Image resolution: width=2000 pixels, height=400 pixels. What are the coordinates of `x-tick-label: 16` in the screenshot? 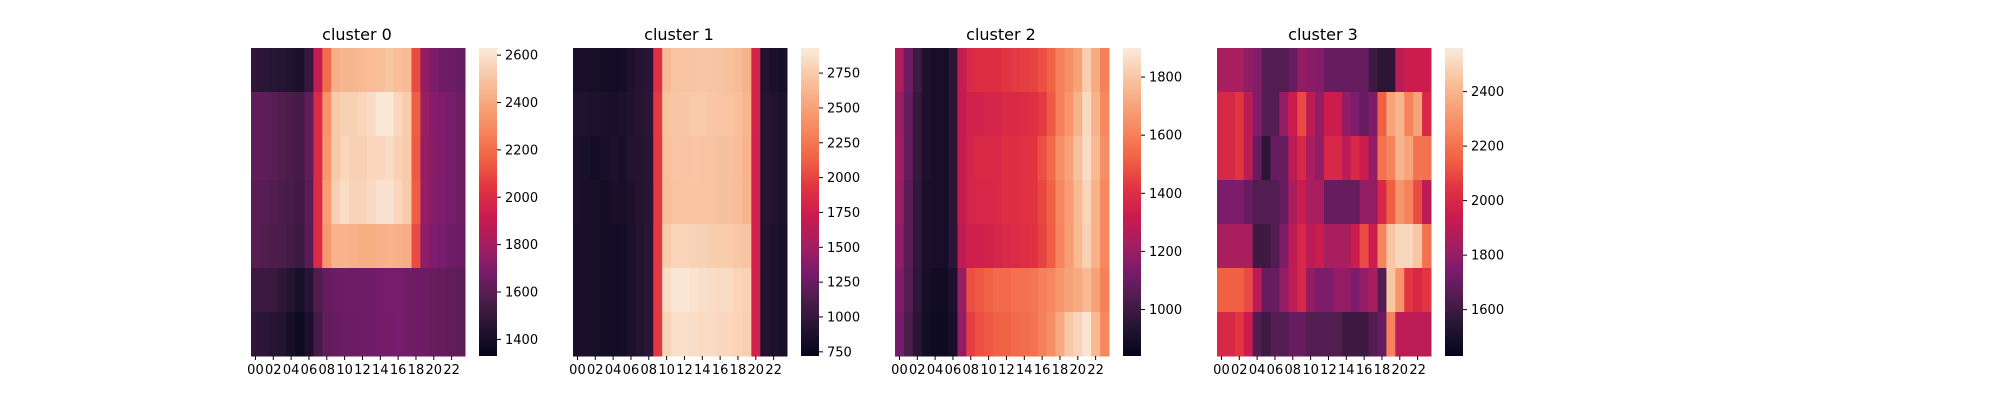 It's located at (720, 370).